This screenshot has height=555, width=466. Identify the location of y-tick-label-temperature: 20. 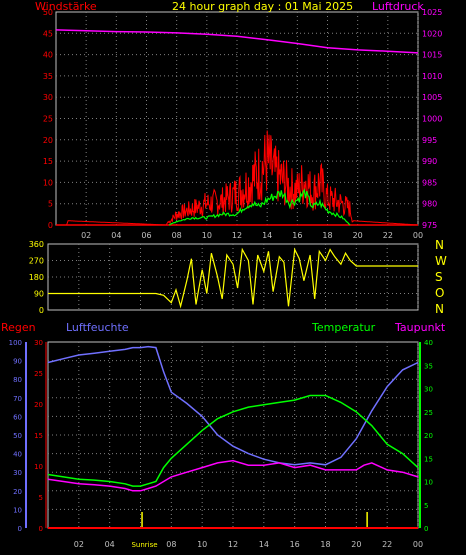
(428, 436).